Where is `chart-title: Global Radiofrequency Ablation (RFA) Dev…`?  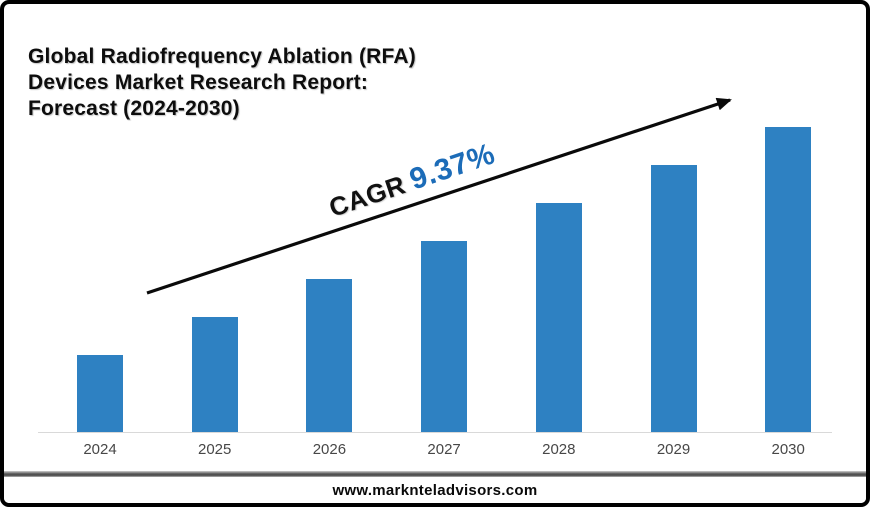
chart-title: Global Radiofrequency Ablation (RFA) Dev… is located at coordinates (222, 83).